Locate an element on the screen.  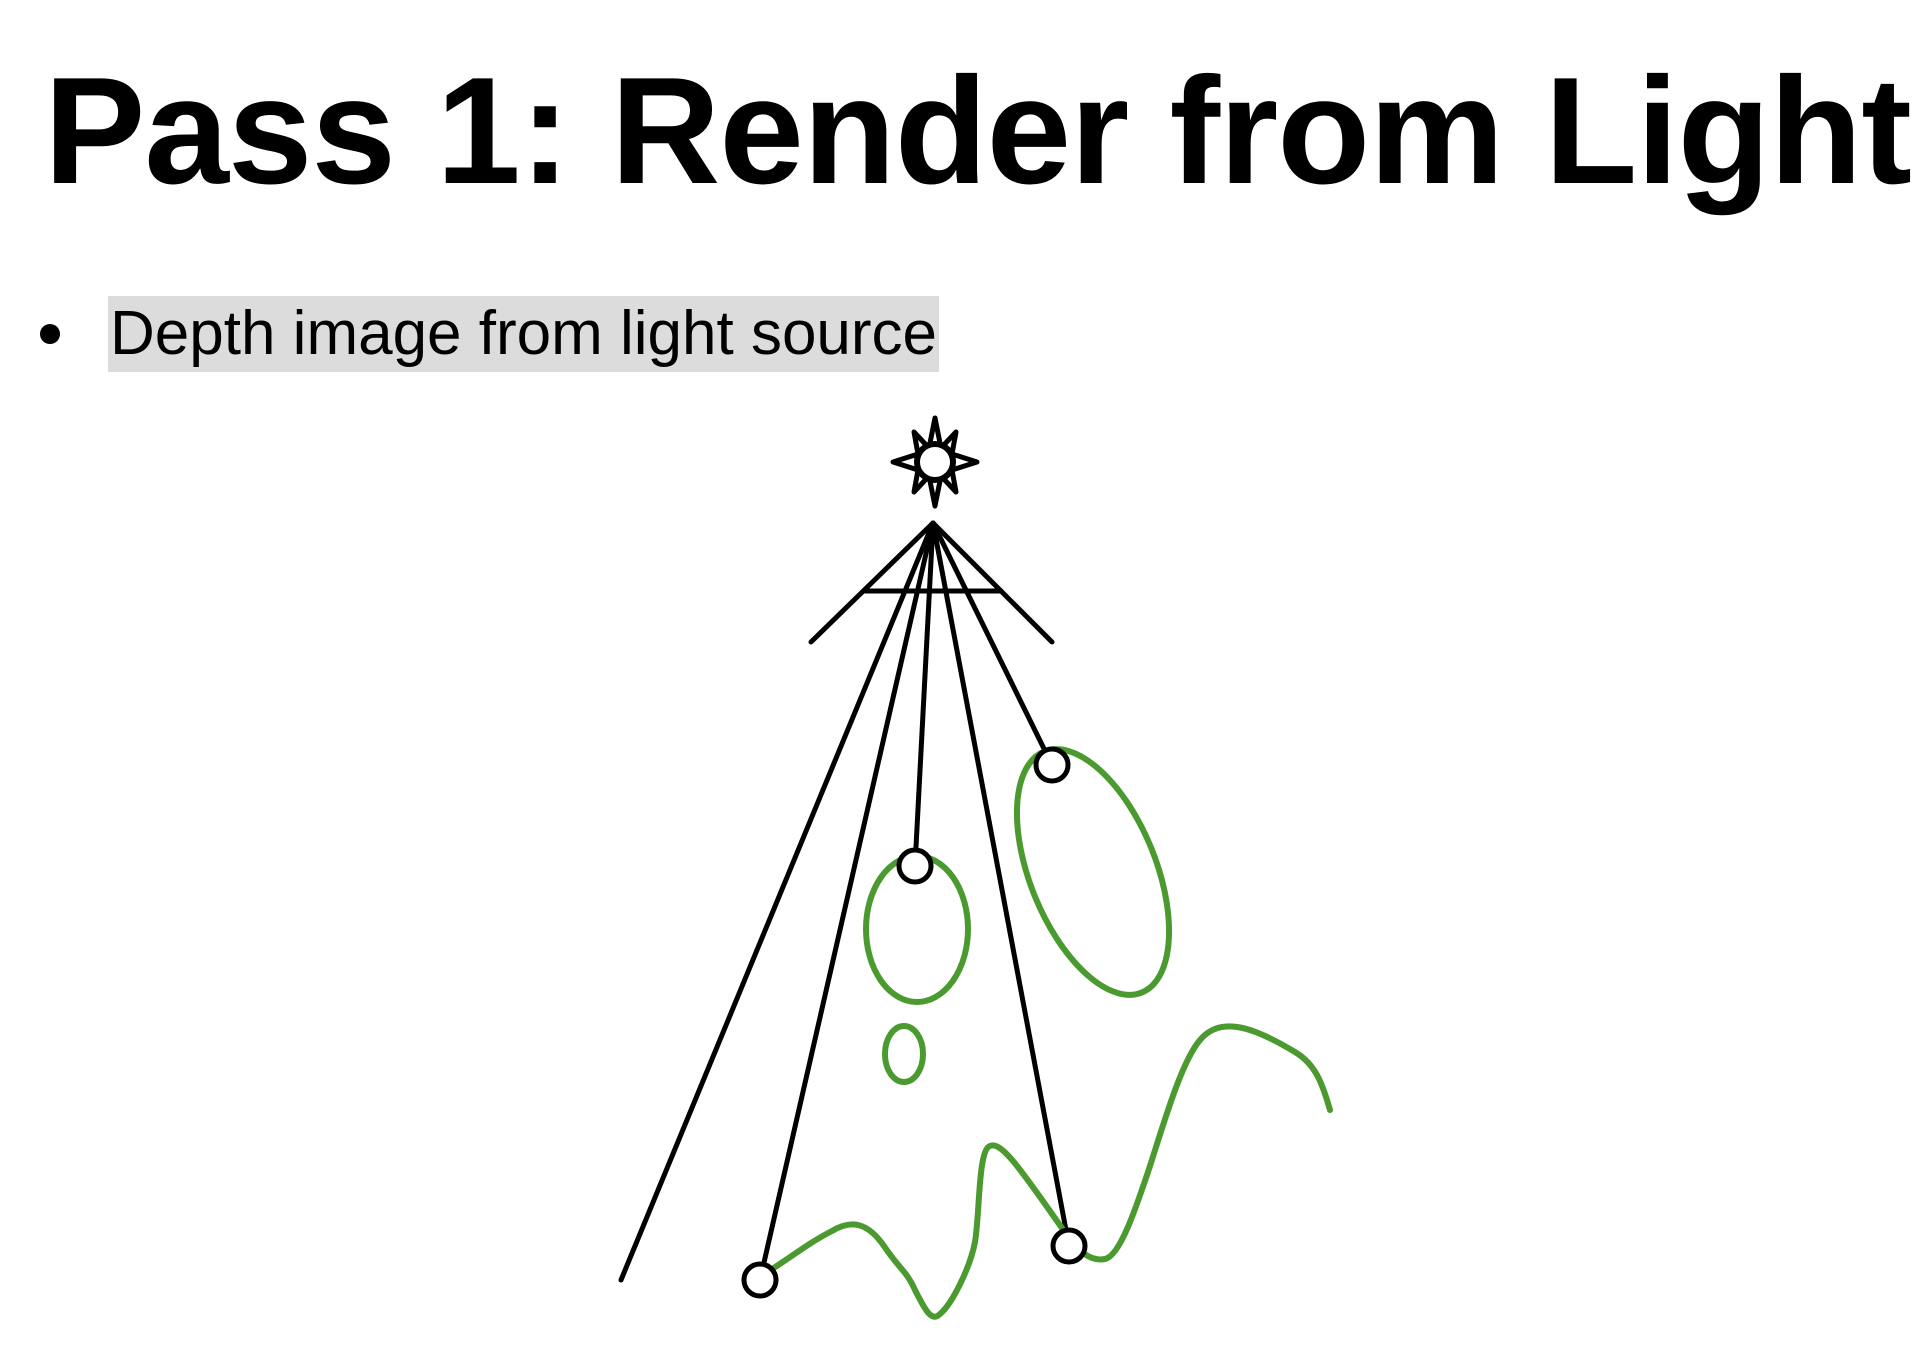
bullet-list: Depth image from light source is located at coordinates (490, 334).